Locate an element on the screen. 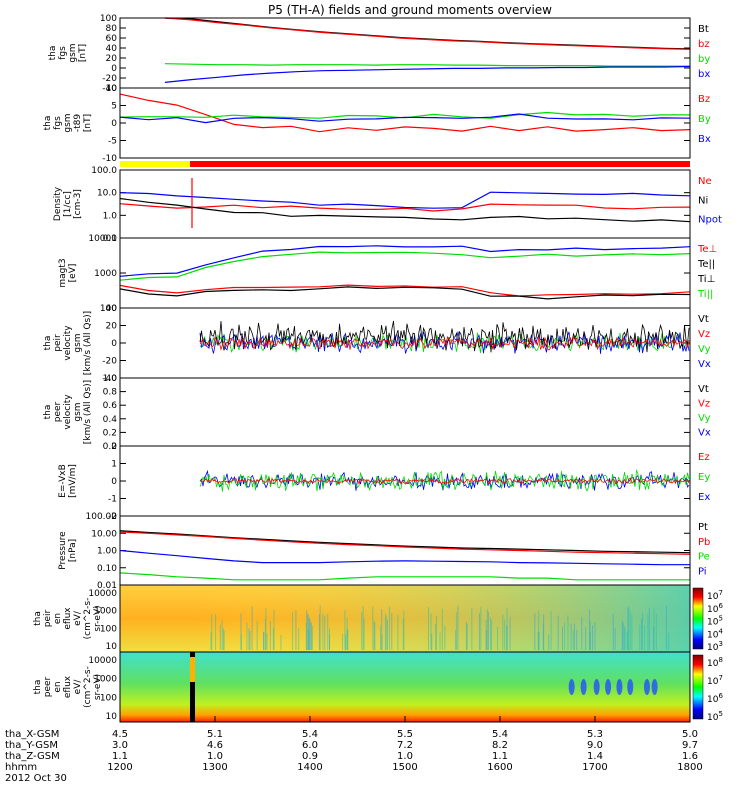 The width and height of the screenshot is (750, 800). ylabel-line: sr-eV) is located at coordinates (98, 618).